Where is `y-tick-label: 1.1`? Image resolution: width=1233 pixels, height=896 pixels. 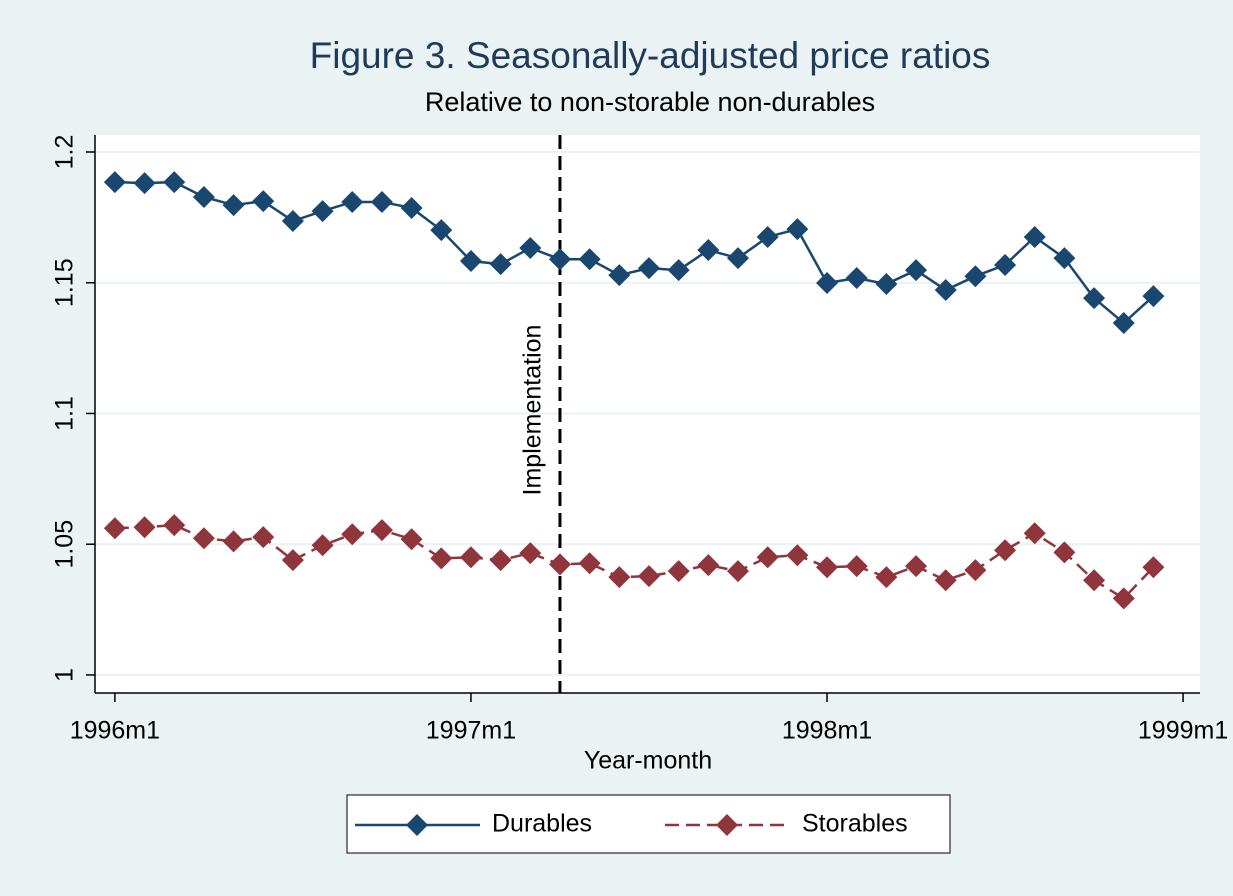 y-tick-label: 1.1 is located at coordinates (65, 413).